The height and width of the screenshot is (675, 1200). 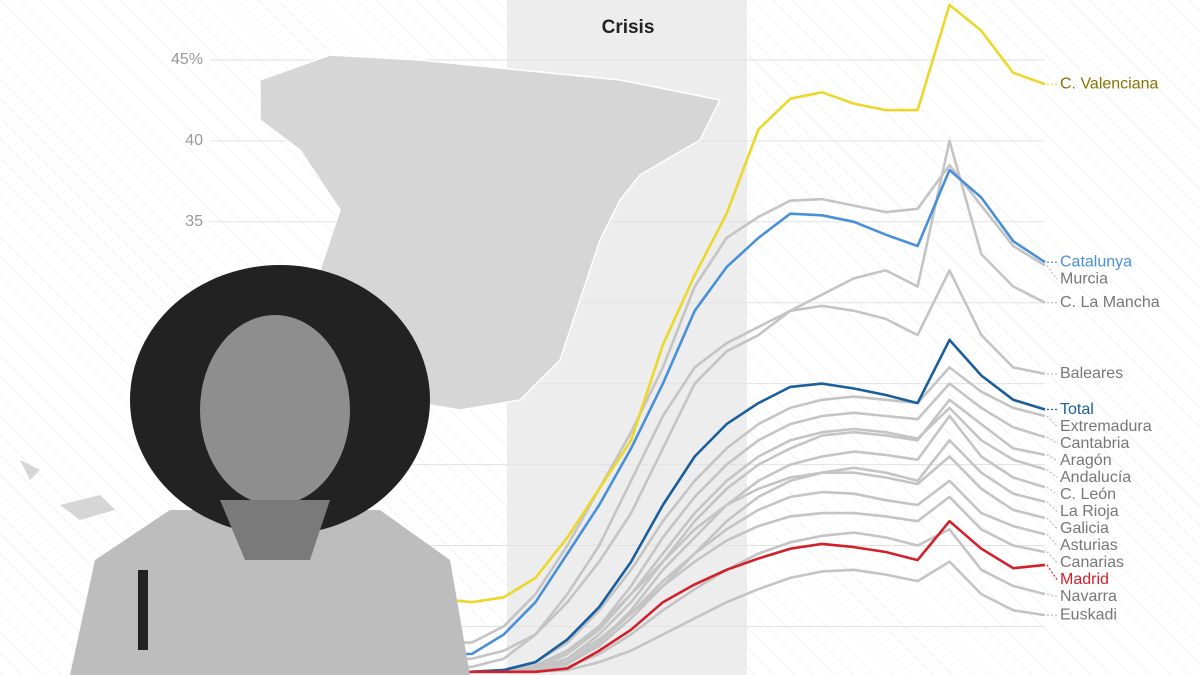 What do you see at coordinates (1094, 443) in the screenshot?
I see `legend-label: Cantabria` at bounding box center [1094, 443].